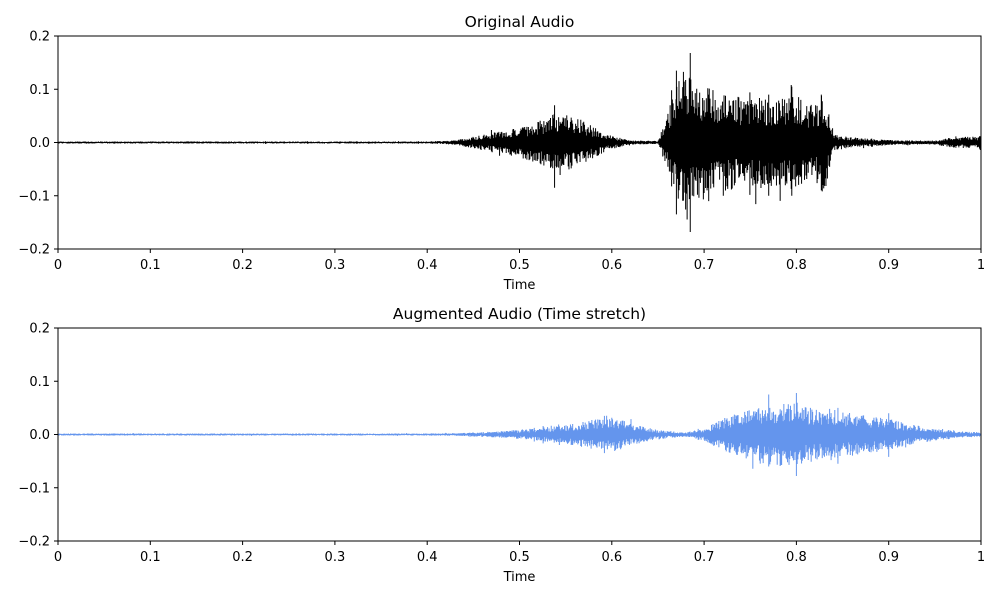 The height and width of the screenshot is (600, 1000). What do you see at coordinates (519, 434) in the screenshot?
I see `waveform-series` at bounding box center [519, 434].